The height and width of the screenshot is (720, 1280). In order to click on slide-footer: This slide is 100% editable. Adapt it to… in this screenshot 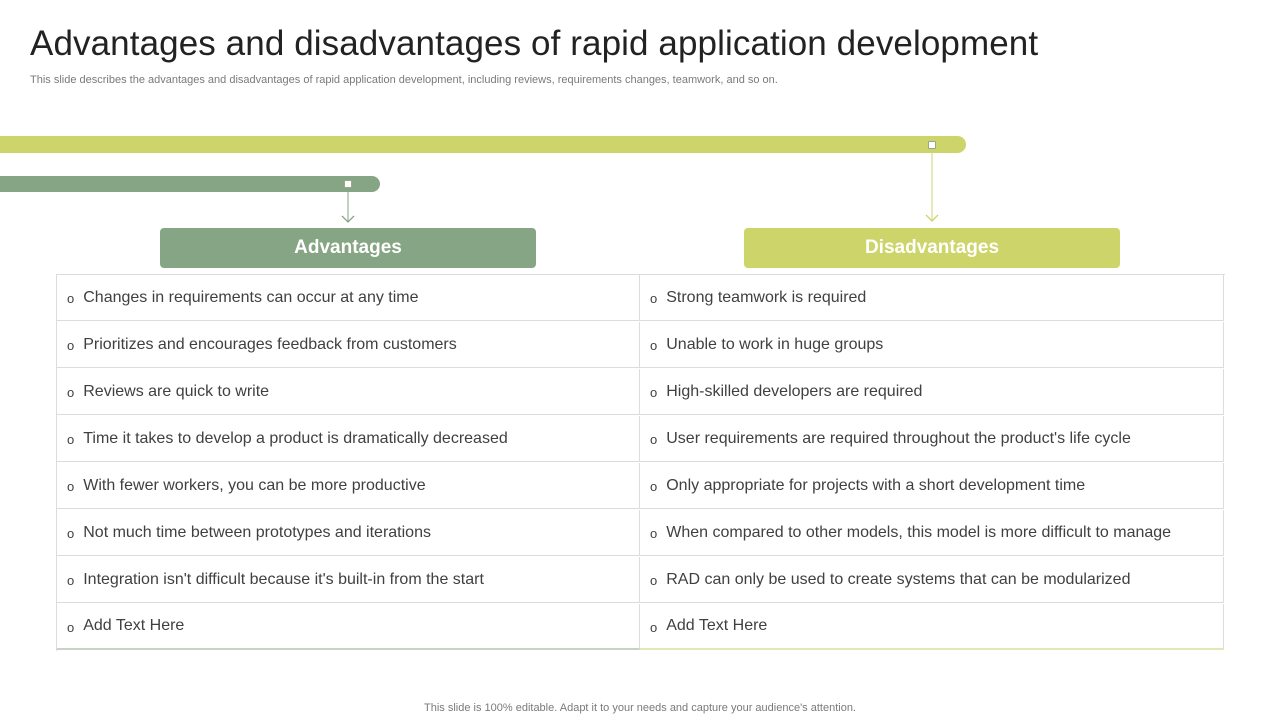, I will do `click(640, 708)`.